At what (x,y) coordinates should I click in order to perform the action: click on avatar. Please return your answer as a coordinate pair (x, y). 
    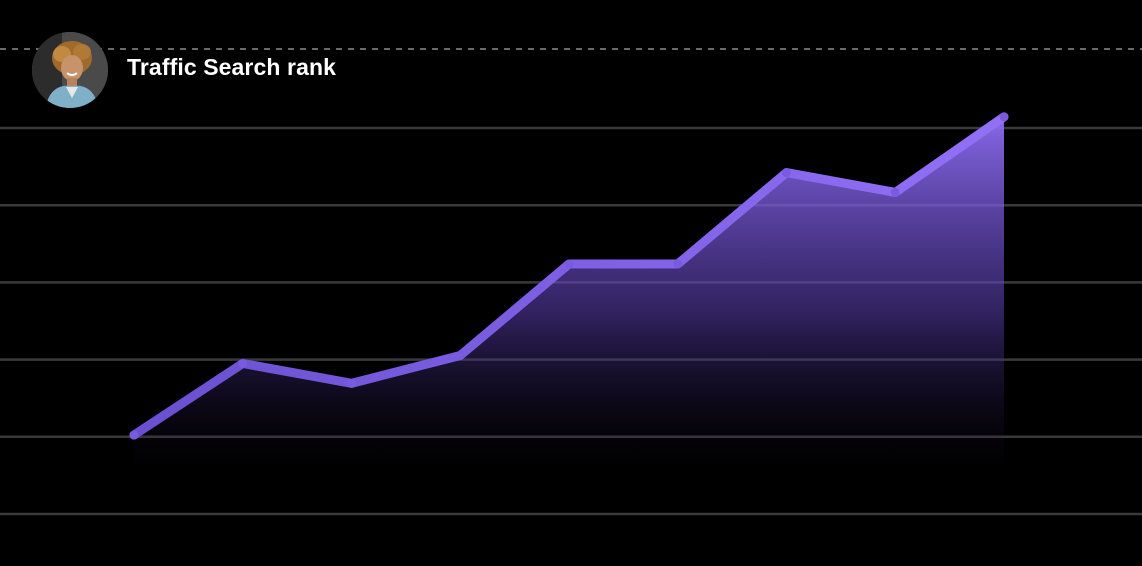
    Looking at the image, I should click on (70, 70).